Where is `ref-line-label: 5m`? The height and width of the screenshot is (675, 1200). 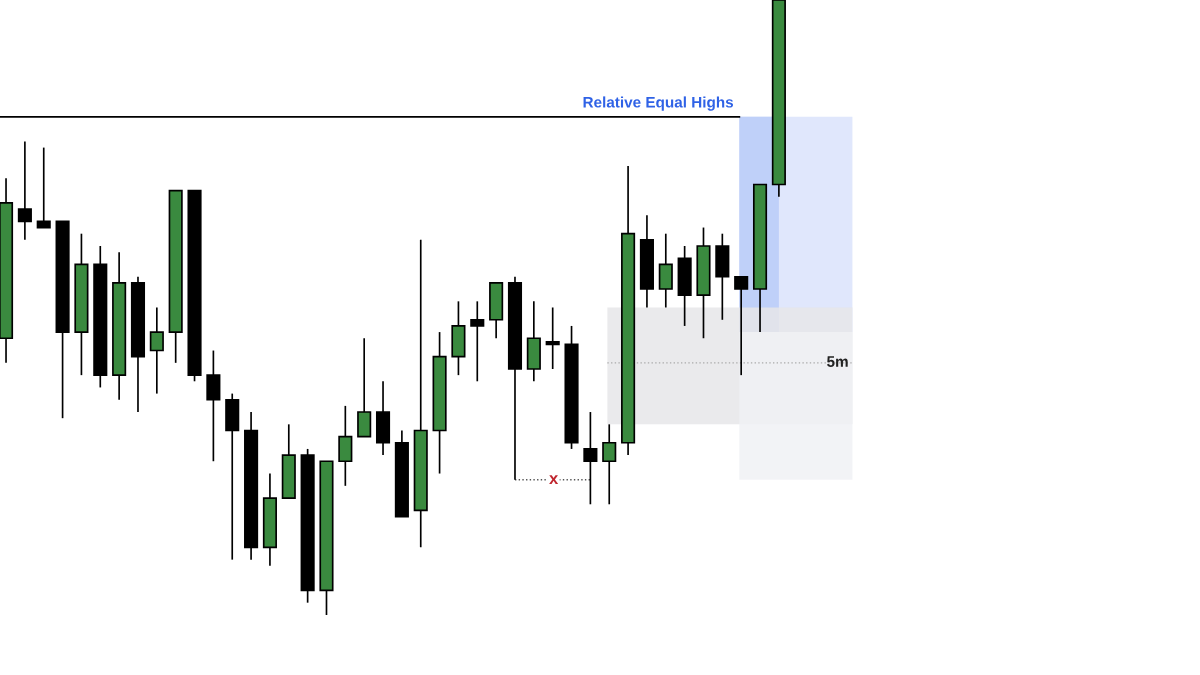
ref-line-label: 5m is located at coordinates (837, 361).